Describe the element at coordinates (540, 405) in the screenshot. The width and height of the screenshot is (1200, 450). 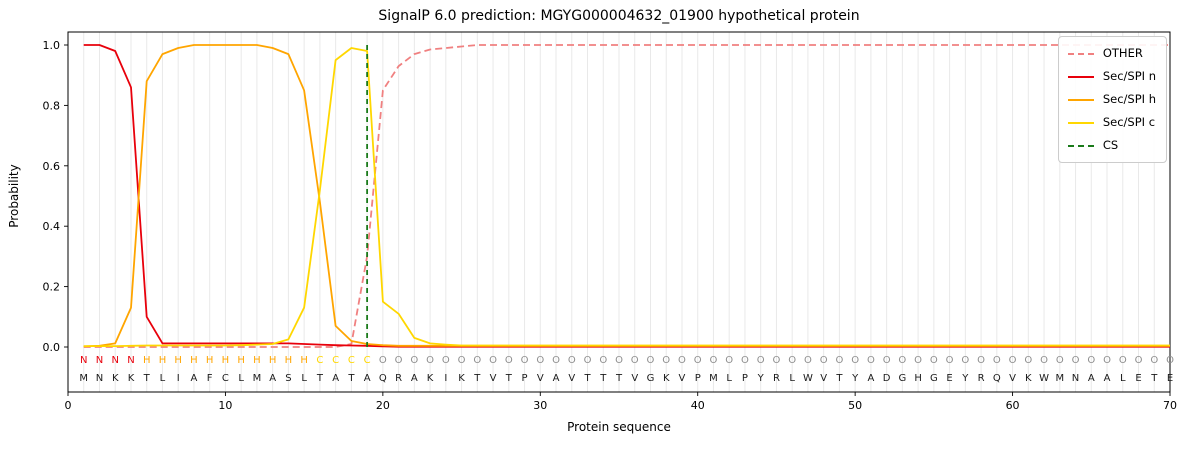
I see `x-tick-label: 30` at that location.